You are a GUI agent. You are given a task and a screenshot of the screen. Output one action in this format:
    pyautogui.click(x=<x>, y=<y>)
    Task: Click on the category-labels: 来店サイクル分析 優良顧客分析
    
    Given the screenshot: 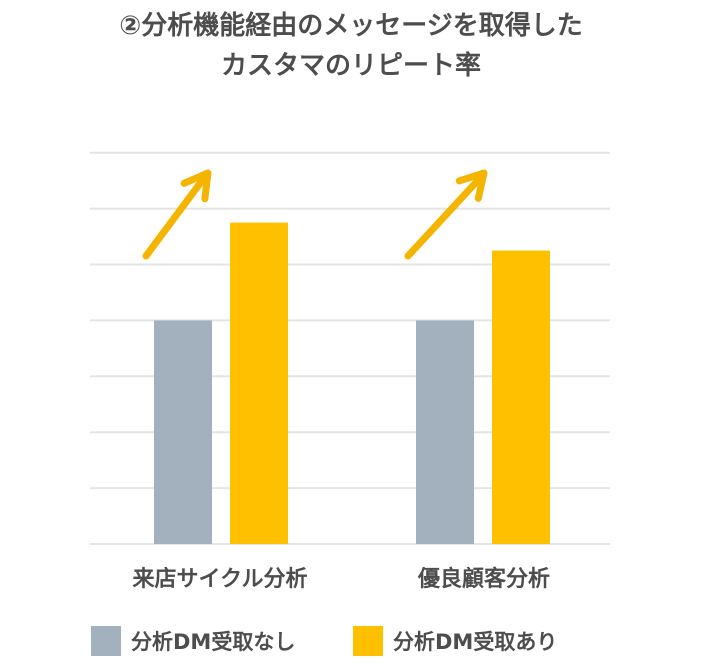 What is the action you would take?
    pyautogui.click(x=341, y=579)
    